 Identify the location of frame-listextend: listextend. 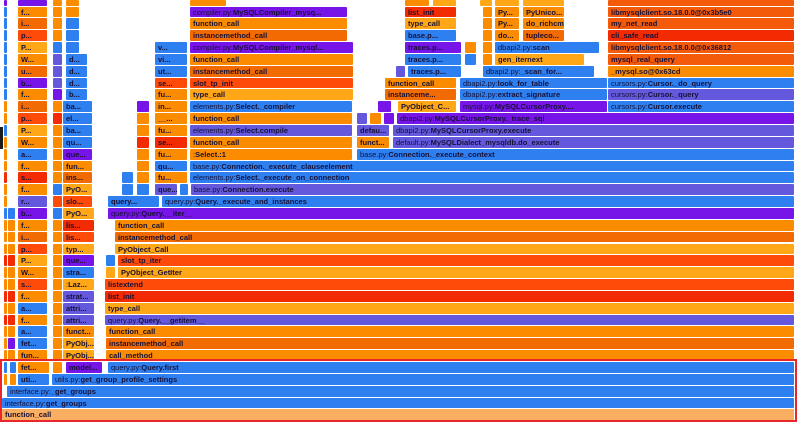
(450, 284).